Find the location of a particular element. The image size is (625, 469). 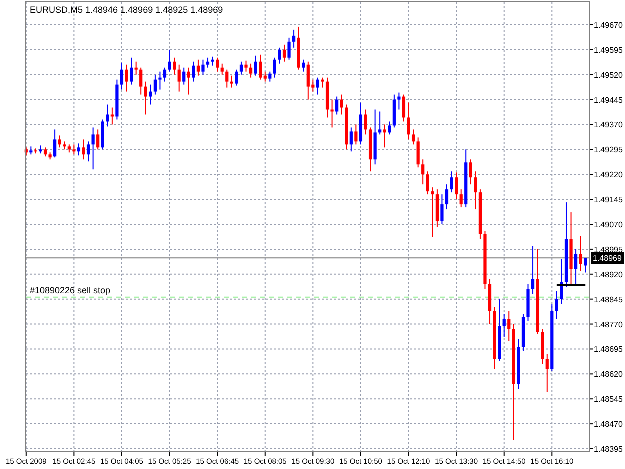

y-tick-label: 1.49595 is located at coordinates (609, 50).